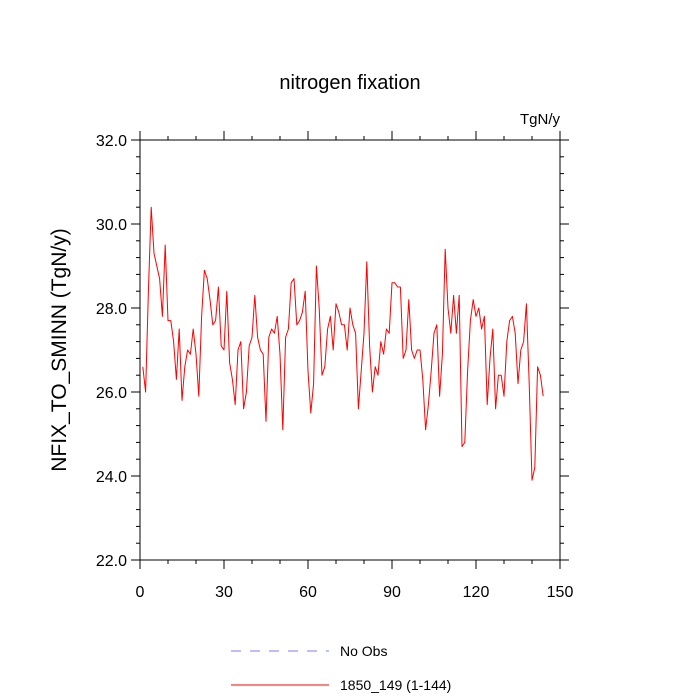  I want to click on units-label: TgN/y, so click(540, 119).